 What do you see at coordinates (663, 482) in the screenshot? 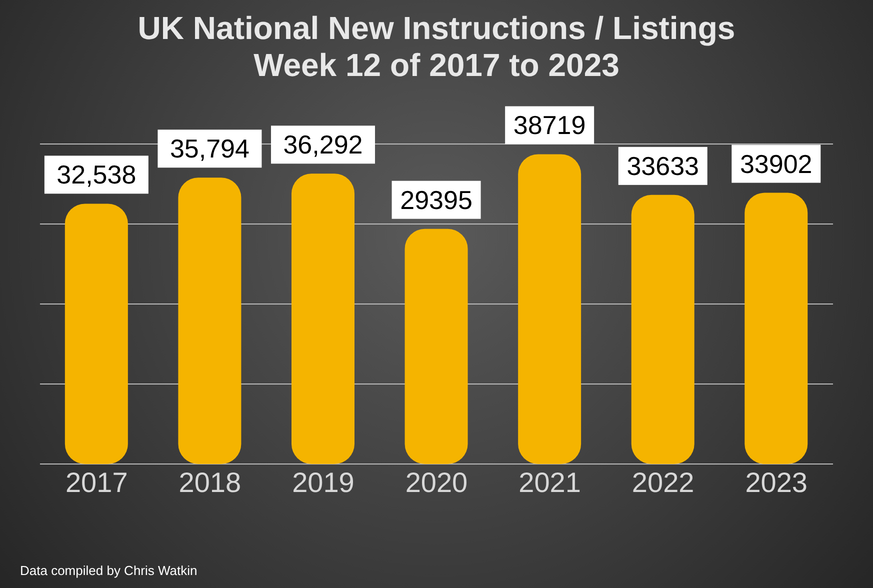
I see `x-tick-label: 2022` at bounding box center [663, 482].